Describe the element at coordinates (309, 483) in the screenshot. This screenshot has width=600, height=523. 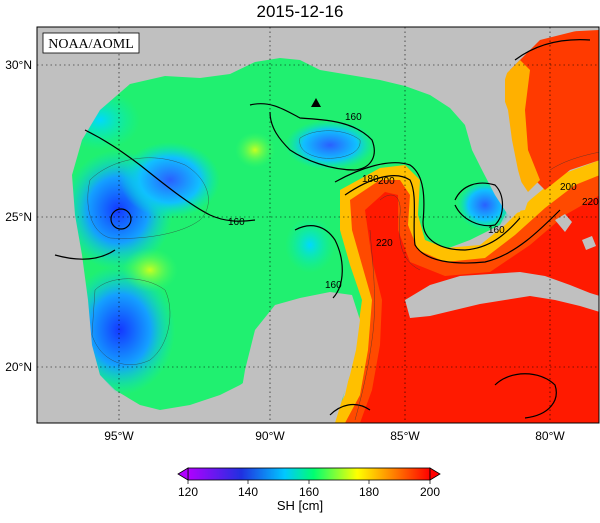
I see `colorbar: 120 140 160 180 200` at that location.